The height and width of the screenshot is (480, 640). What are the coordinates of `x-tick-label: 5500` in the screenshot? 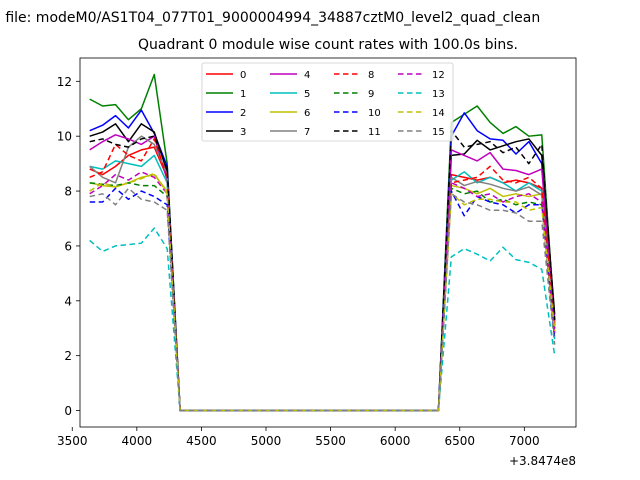 It's located at (330, 441).